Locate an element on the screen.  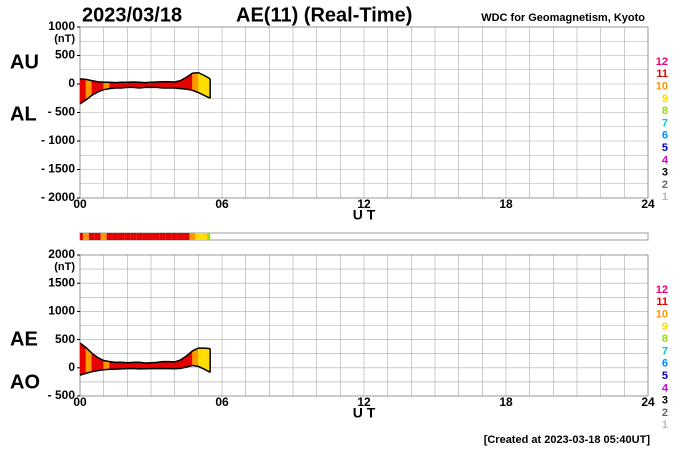
series-label: AU is located at coordinates (24, 62).